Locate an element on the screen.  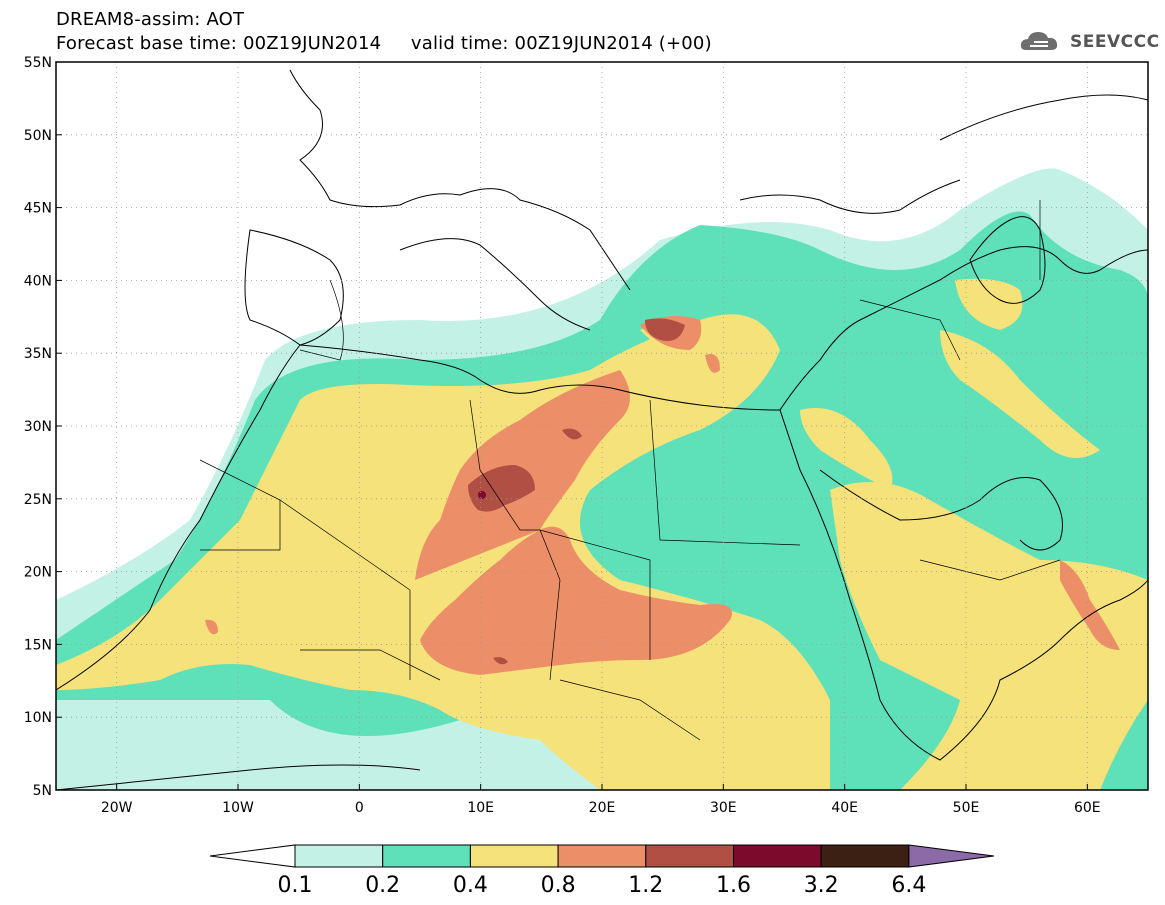
lat-tick-label: 15N is located at coordinates (38, 645).